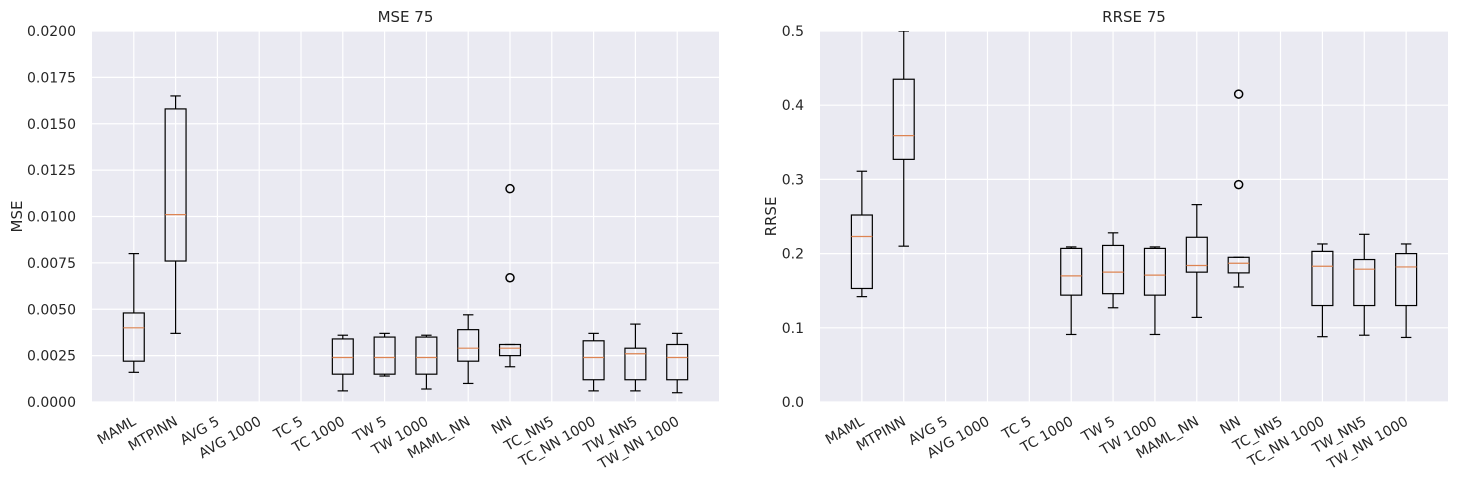 The image size is (1480, 484). Describe the element at coordinates (793, 32) in the screenshot. I see `rrse-y-tick-label: 0.5` at that location.